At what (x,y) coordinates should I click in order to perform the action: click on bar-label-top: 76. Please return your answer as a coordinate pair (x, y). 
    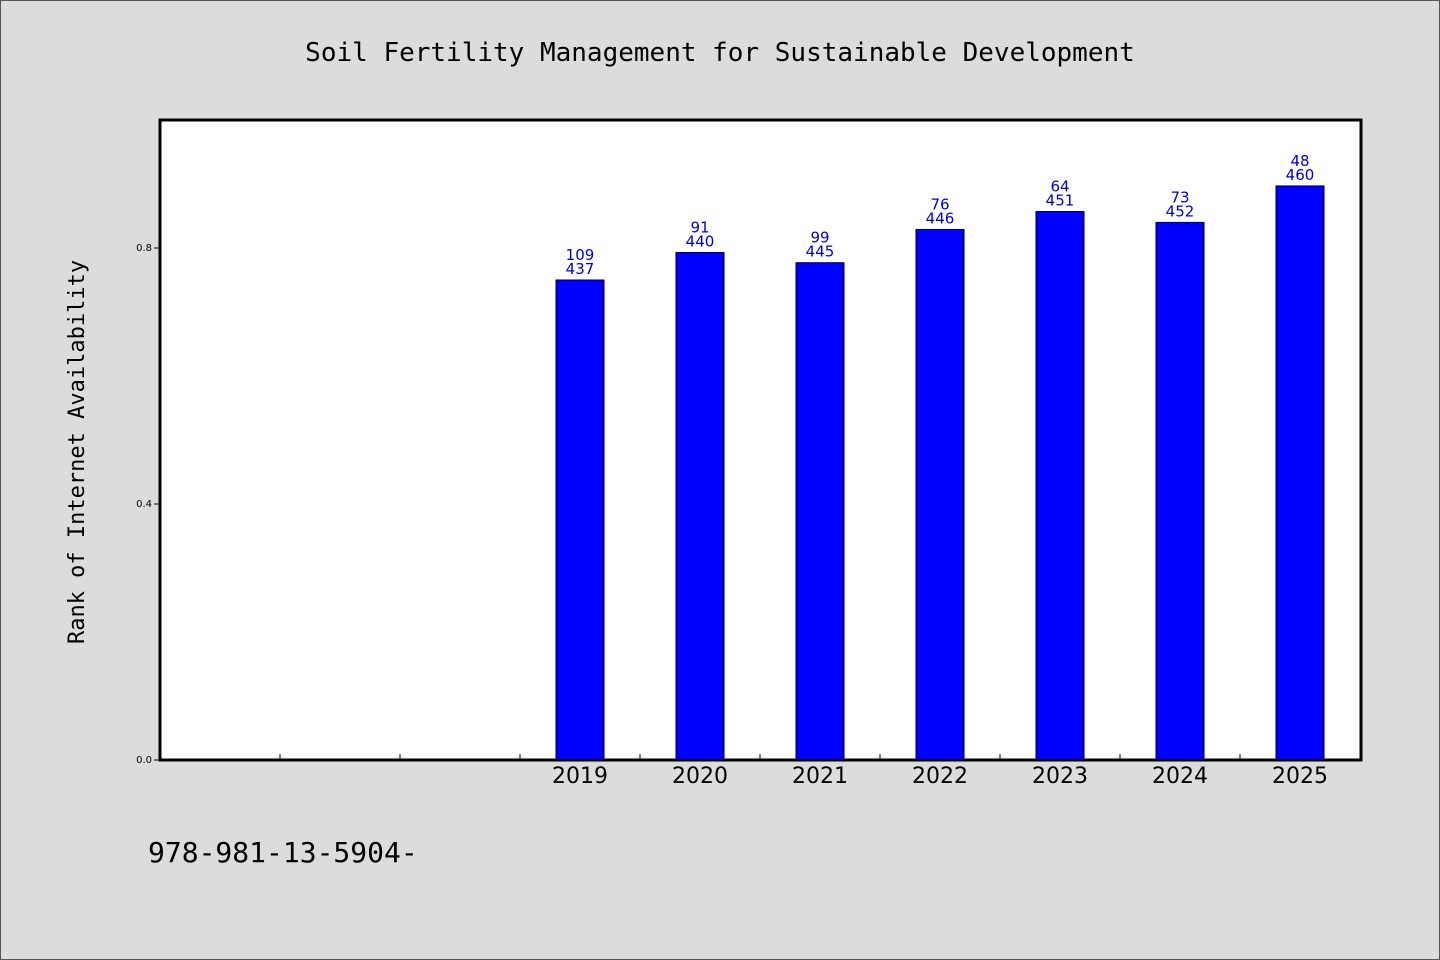
    Looking at the image, I should click on (939, 204).